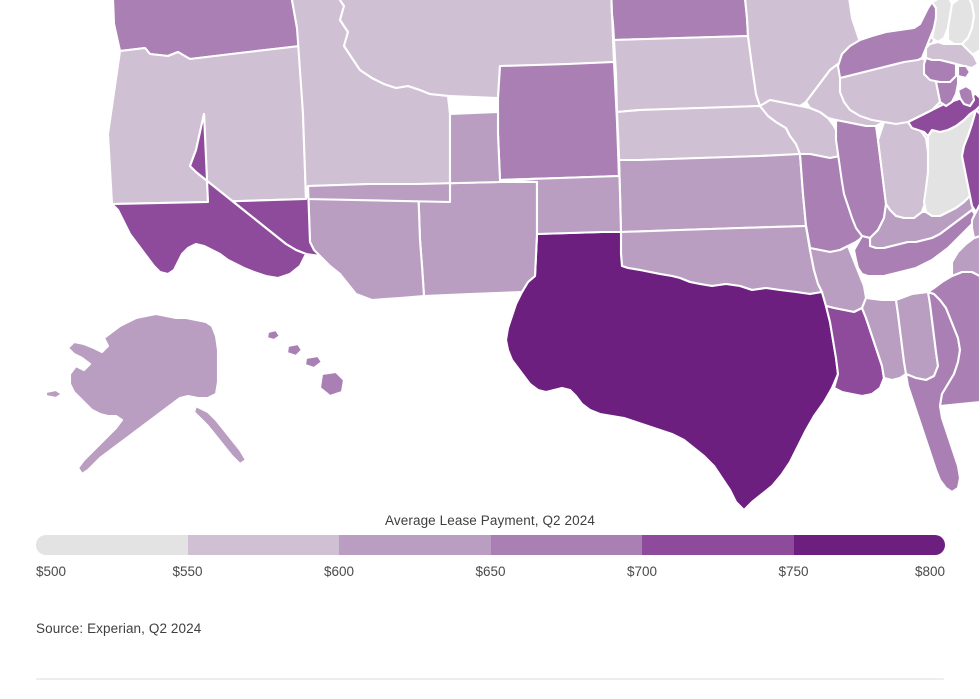 The width and height of the screenshot is (980, 699). What do you see at coordinates (339, 571) in the screenshot?
I see `legend-tick-2: $600` at bounding box center [339, 571].